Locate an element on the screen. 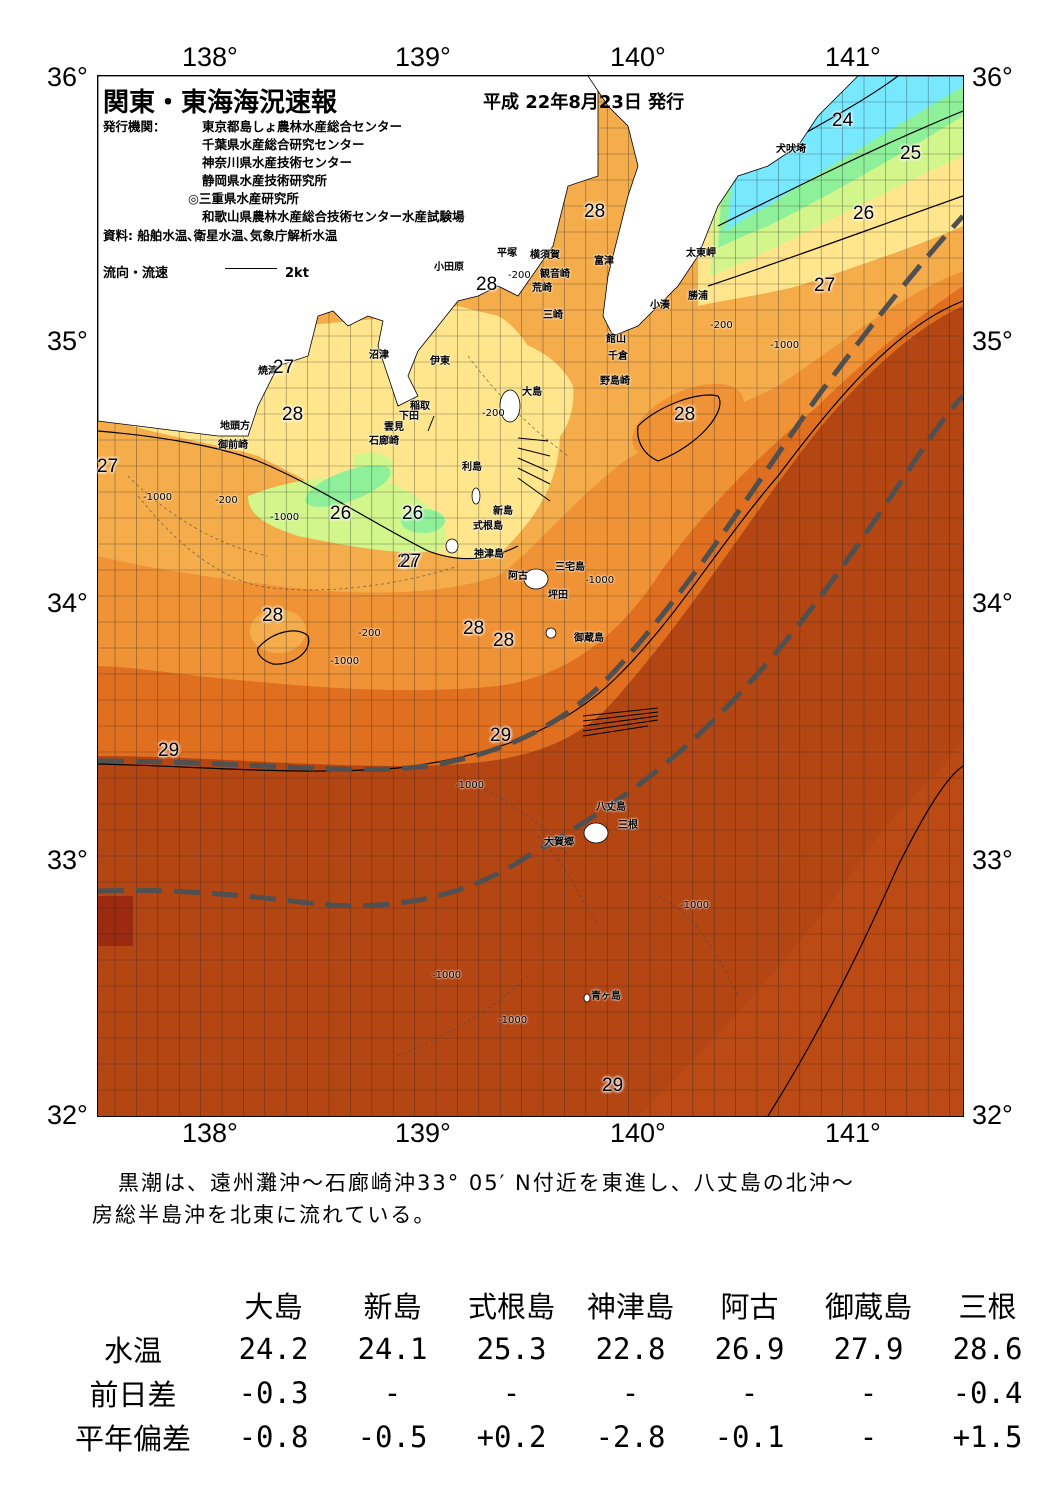 The height and width of the screenshot is (1503, 1064). lat-label-left: 33° is located at coordinates (67, 860).